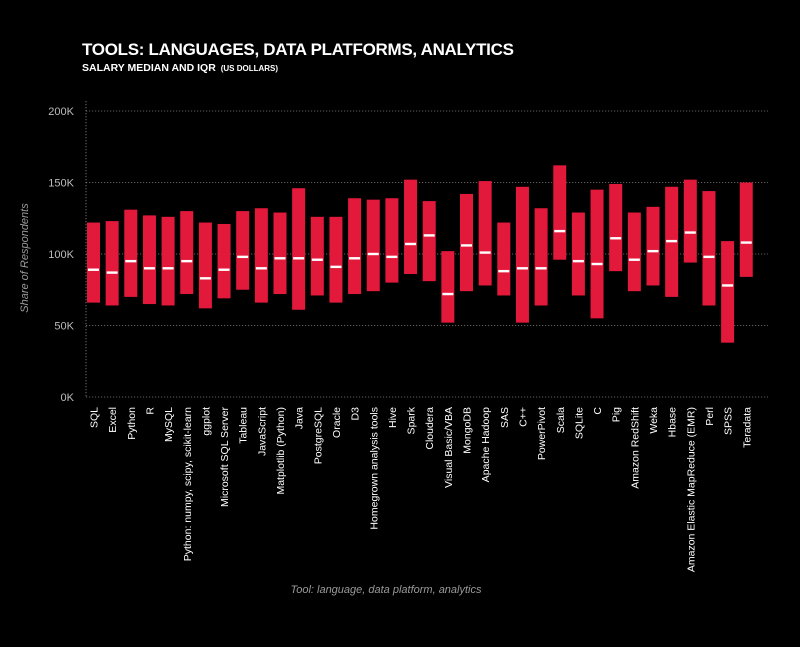 This screenshot has width=800, height=647. What do you see at coordinates (393, 417) in the screenshot?
I see `x-tick-label: Hive` at bounding box center [393, 417].